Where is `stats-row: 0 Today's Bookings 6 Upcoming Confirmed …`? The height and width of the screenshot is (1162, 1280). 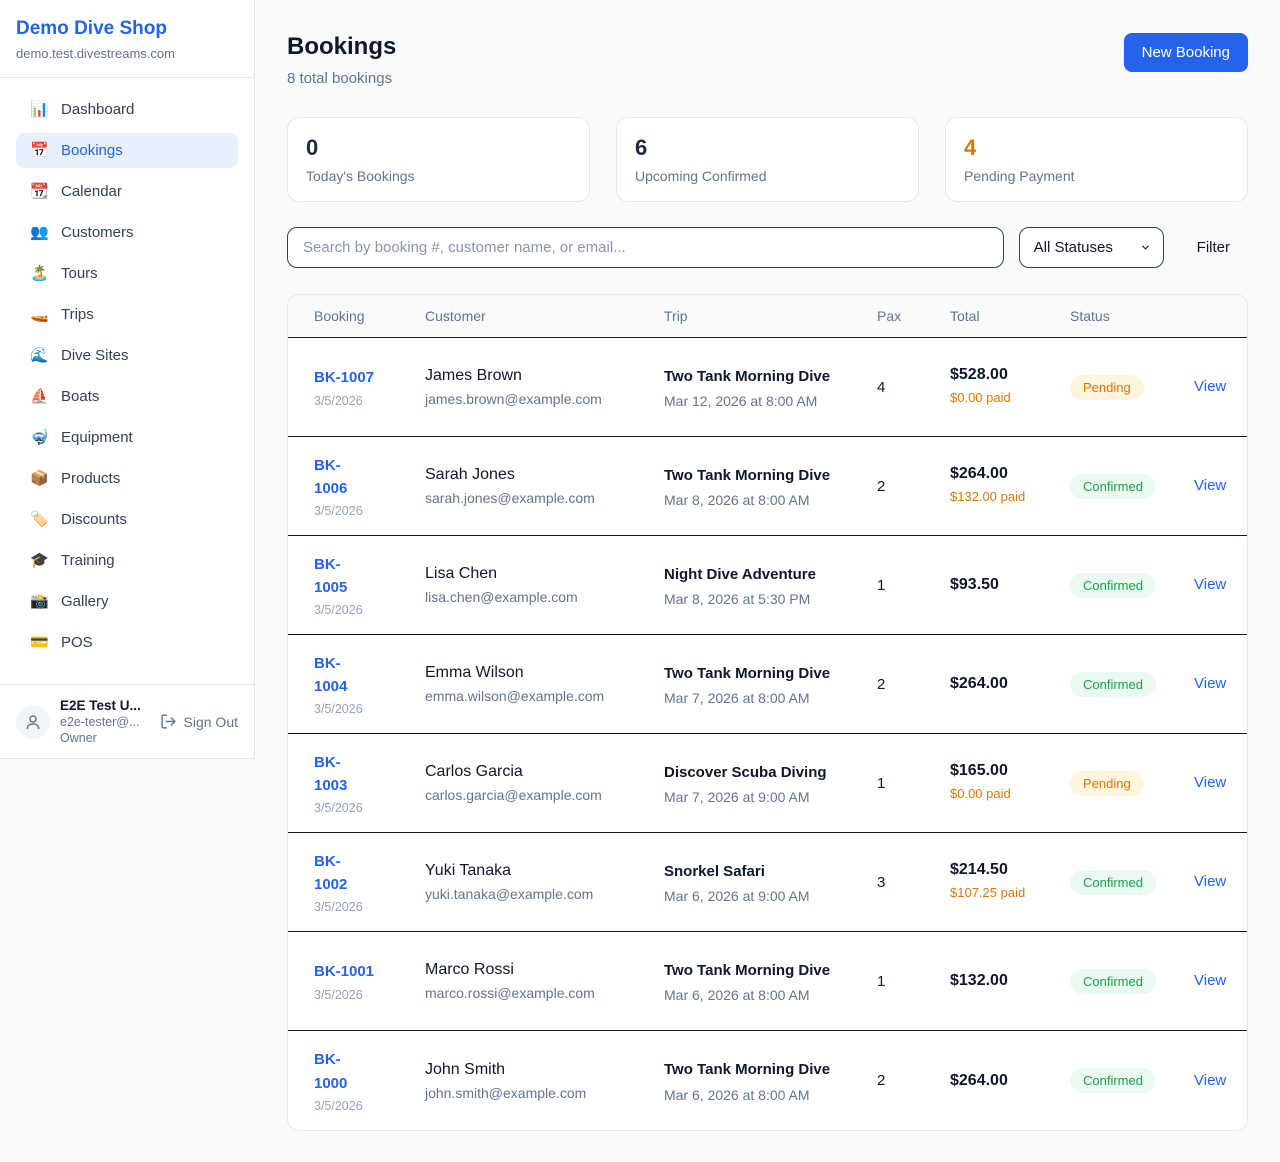 stats-row: 0 Today's Bookings 6 Upcoming Confirmed … is located at coordinates (767, 159).